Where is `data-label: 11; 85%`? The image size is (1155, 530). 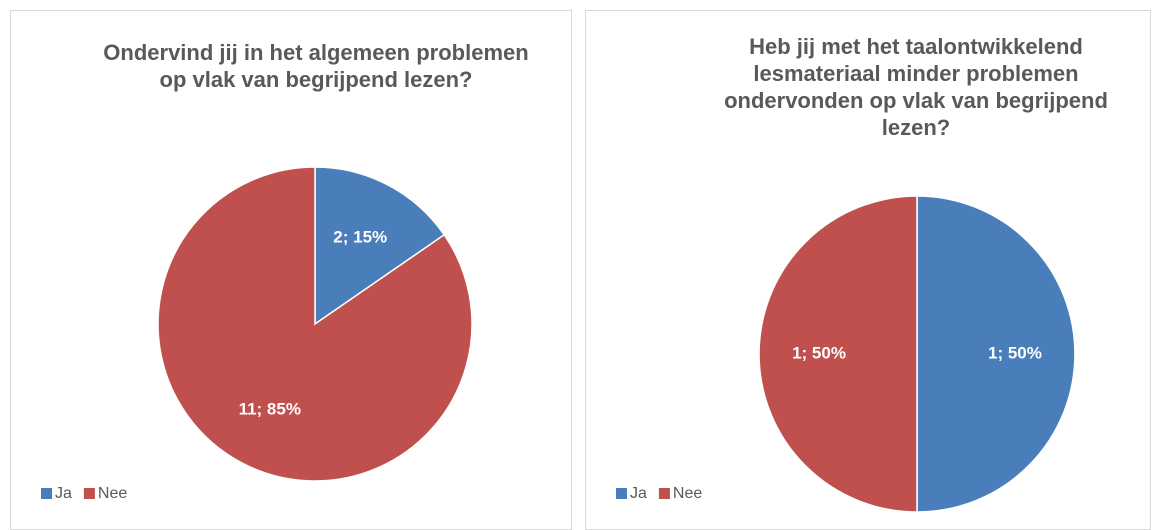
data-label: 11; 85% is located at coordinates (270, 409).